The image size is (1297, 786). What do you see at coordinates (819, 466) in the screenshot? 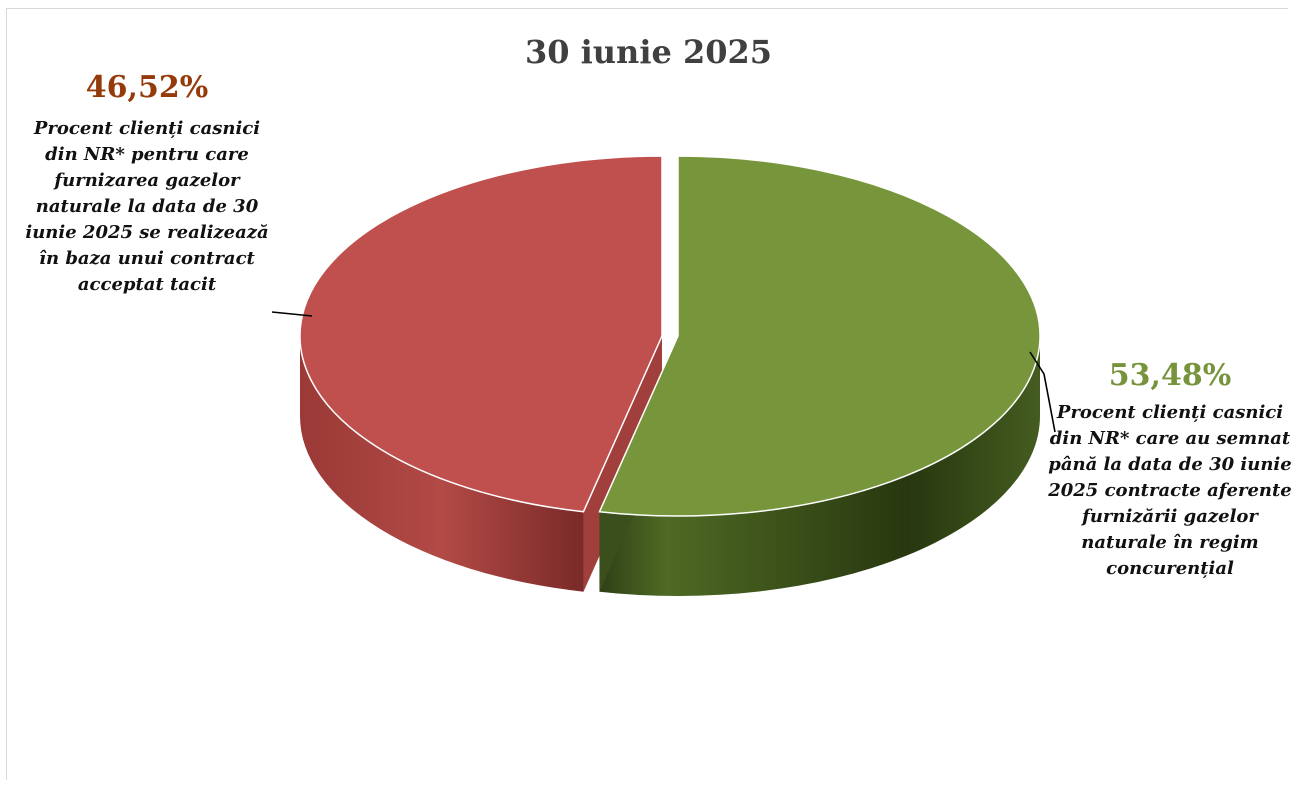
I see `pie-side-green` at bounding box center [819, 466].